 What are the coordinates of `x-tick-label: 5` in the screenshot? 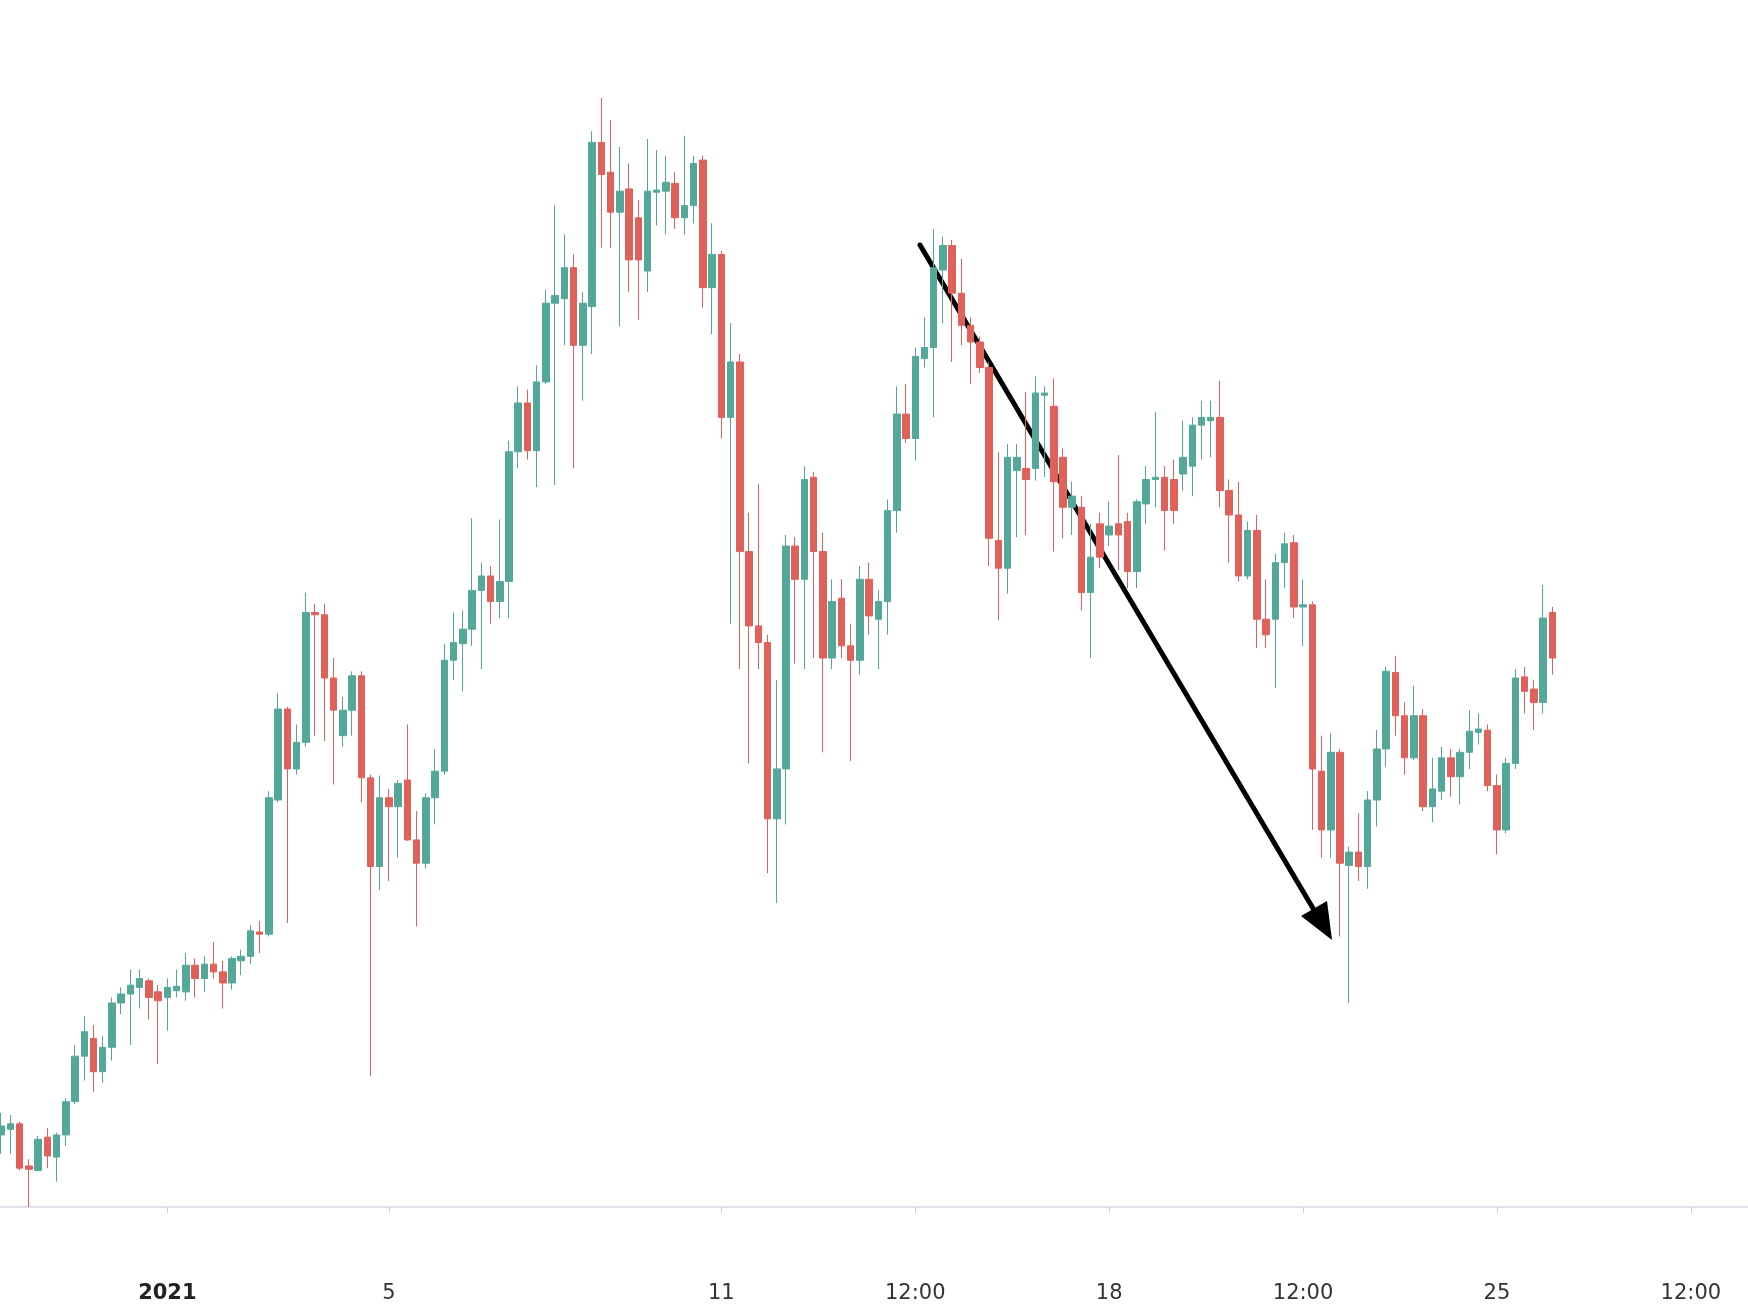 It's located at (389, 1291).